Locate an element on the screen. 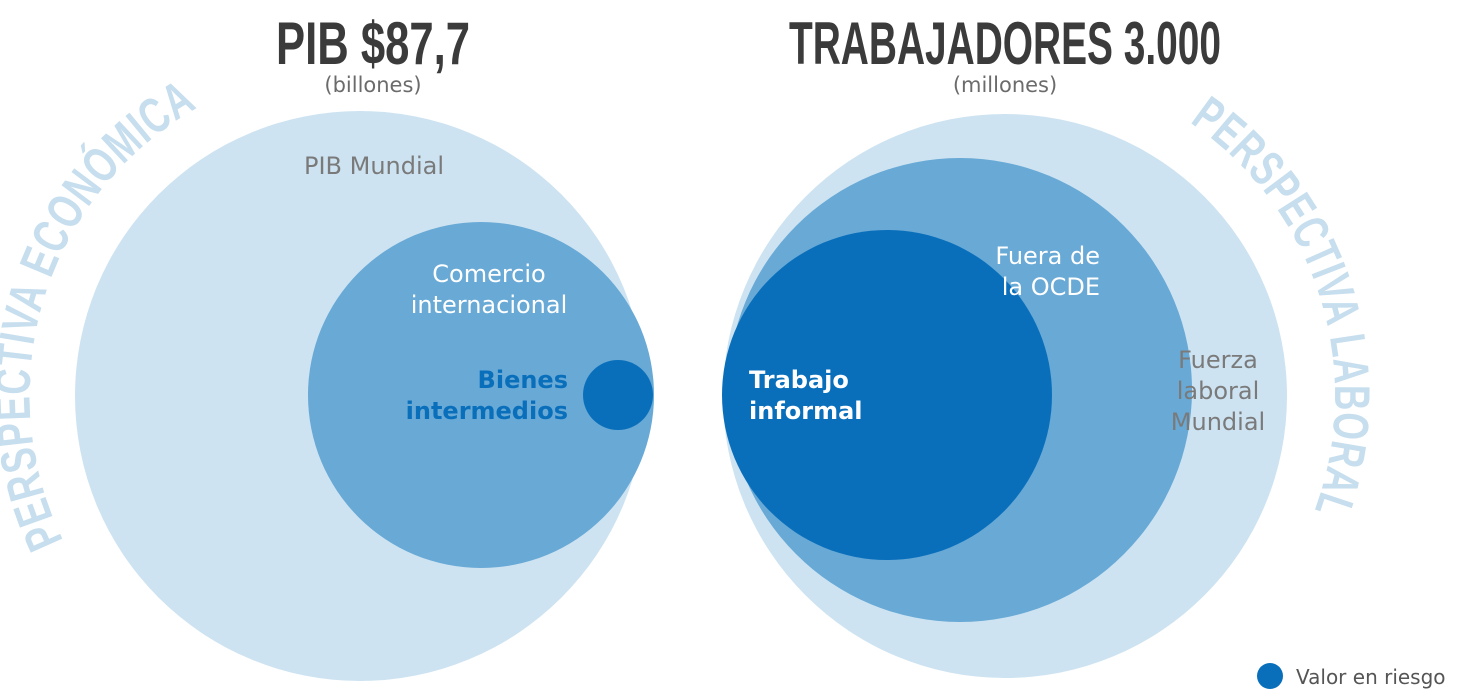 This screenshot has height=690, width=1468. circle-label: intermedios is located at coordinates (487, 411).